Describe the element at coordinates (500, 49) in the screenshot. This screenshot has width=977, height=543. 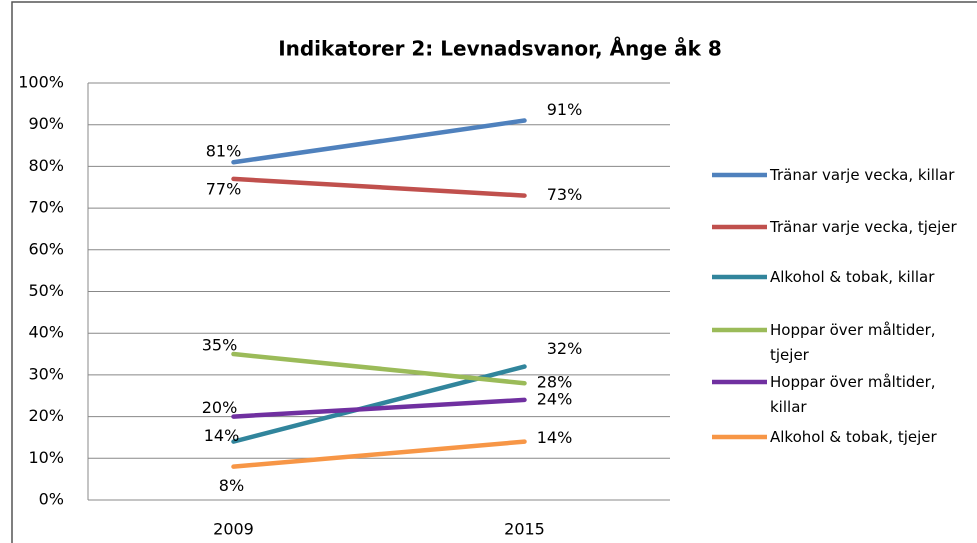
I see `chart-title: Indikatorer 2: Levnadsvanor, Ånge åk 8` at that location.